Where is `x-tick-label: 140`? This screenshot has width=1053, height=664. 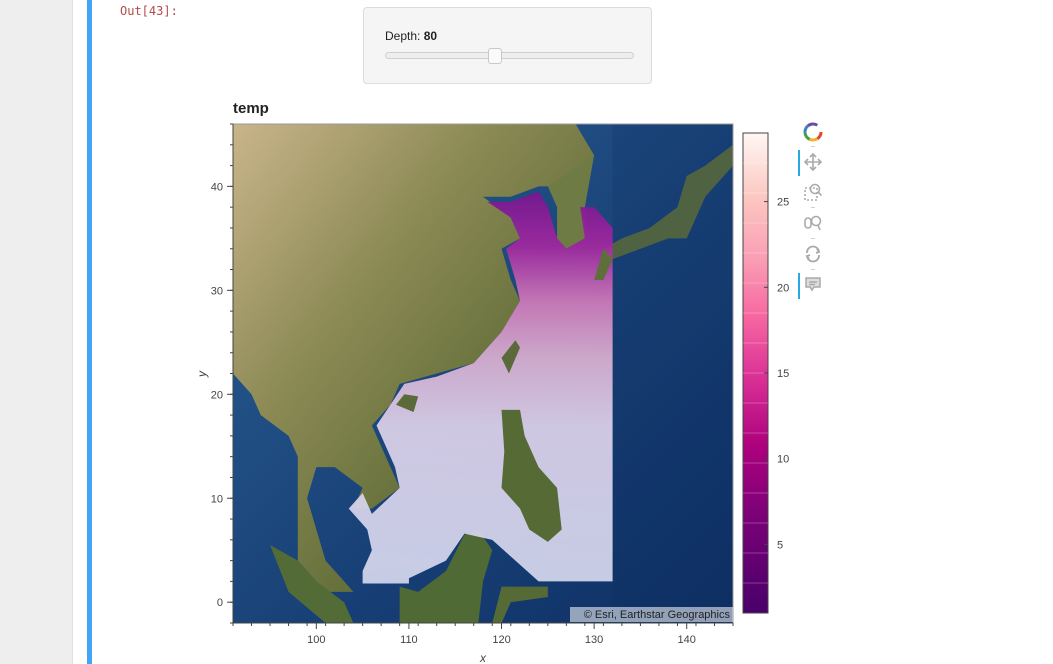 x-tick-label: 140 is located at coordinates (687, 640).